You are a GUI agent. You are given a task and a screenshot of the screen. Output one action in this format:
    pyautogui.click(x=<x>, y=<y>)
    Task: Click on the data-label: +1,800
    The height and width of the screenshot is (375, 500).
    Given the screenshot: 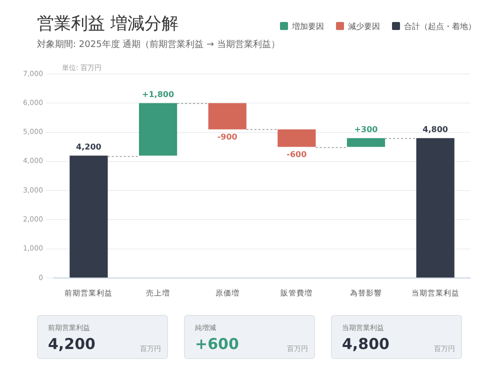 What is the action you would take?
    pyautogui.click(x=158, y=95)
    